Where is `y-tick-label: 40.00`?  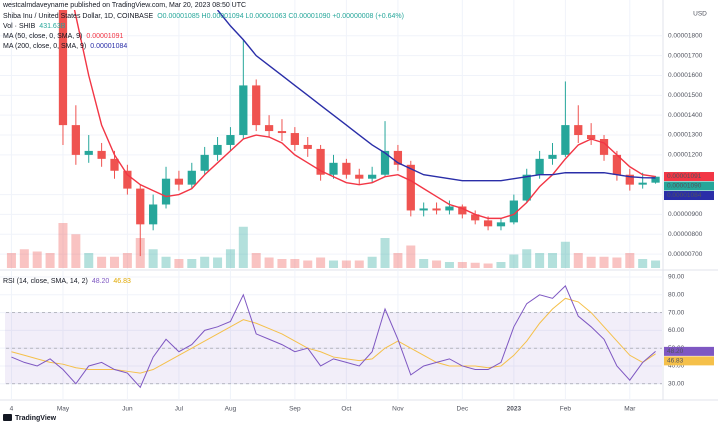 y-tick-label: 40.00 is located at coordinates (676, 366).